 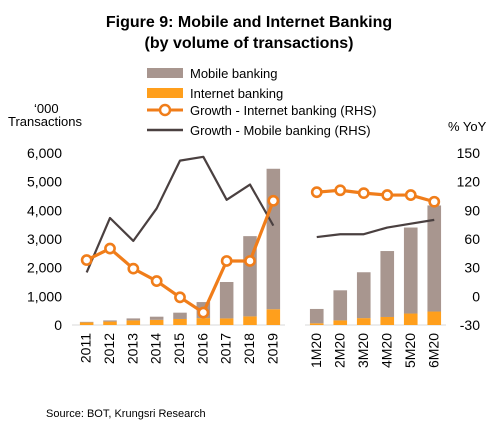 What do you see at coordinates (363, 193) in the screenshot?
I see `point-growth-internet-banking-3M20` at bounding box center [363, 193].